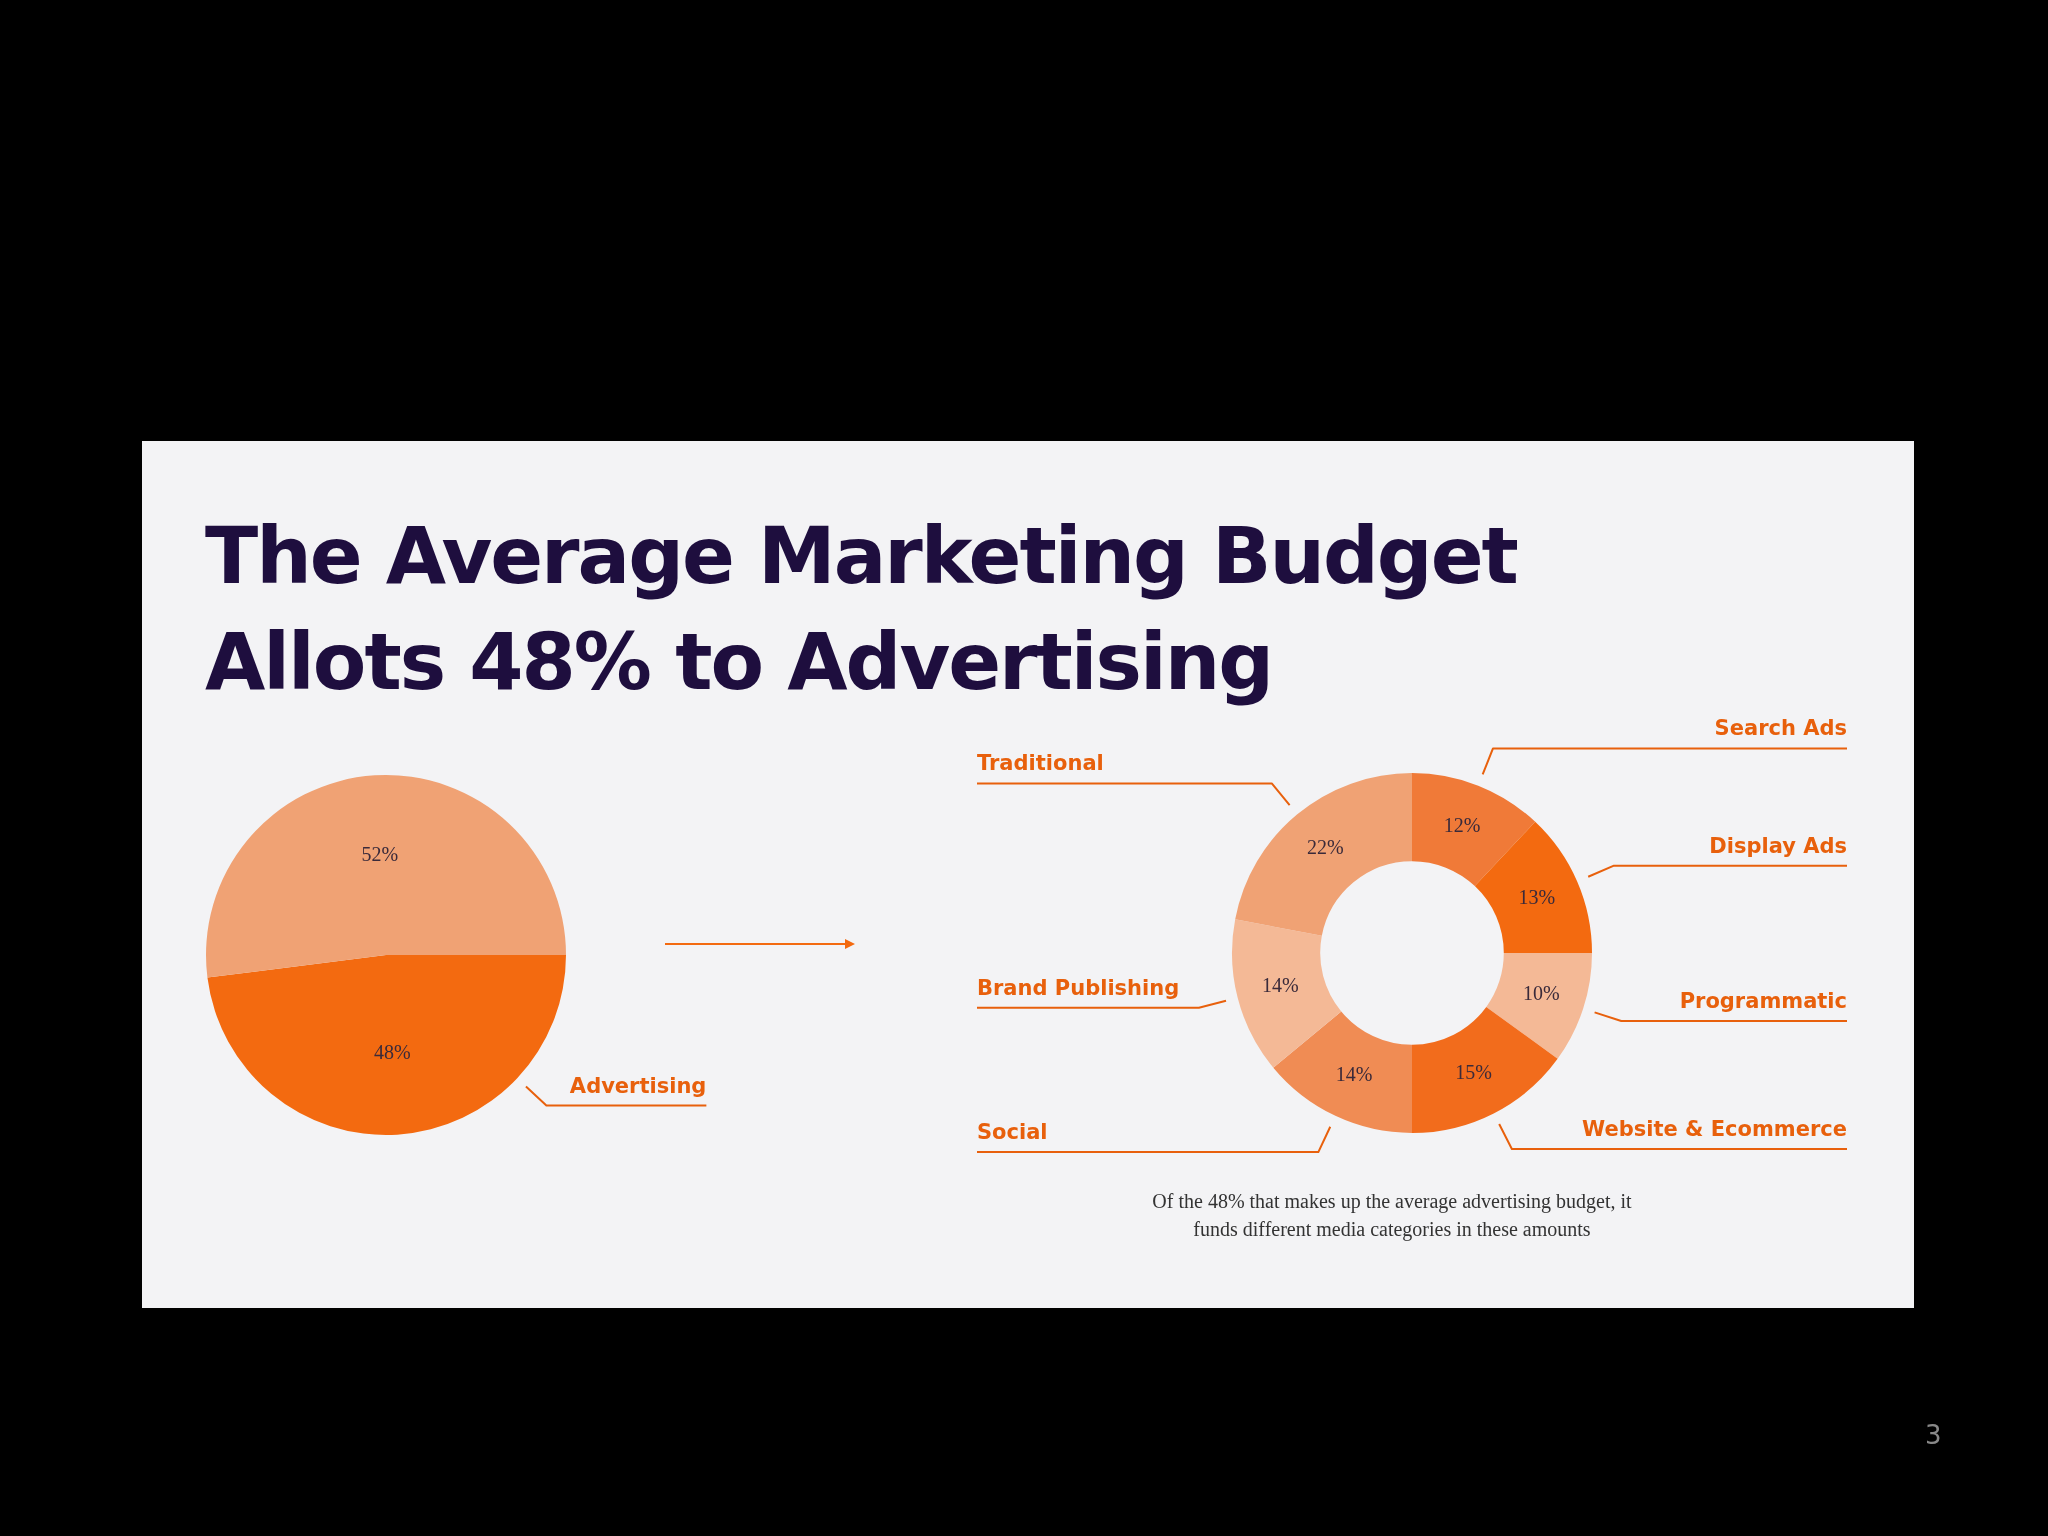  What do you see at coordinates (1537, 897) in the screenshot?
I see `data-label: 13%` at bounding box center [1537, 897].